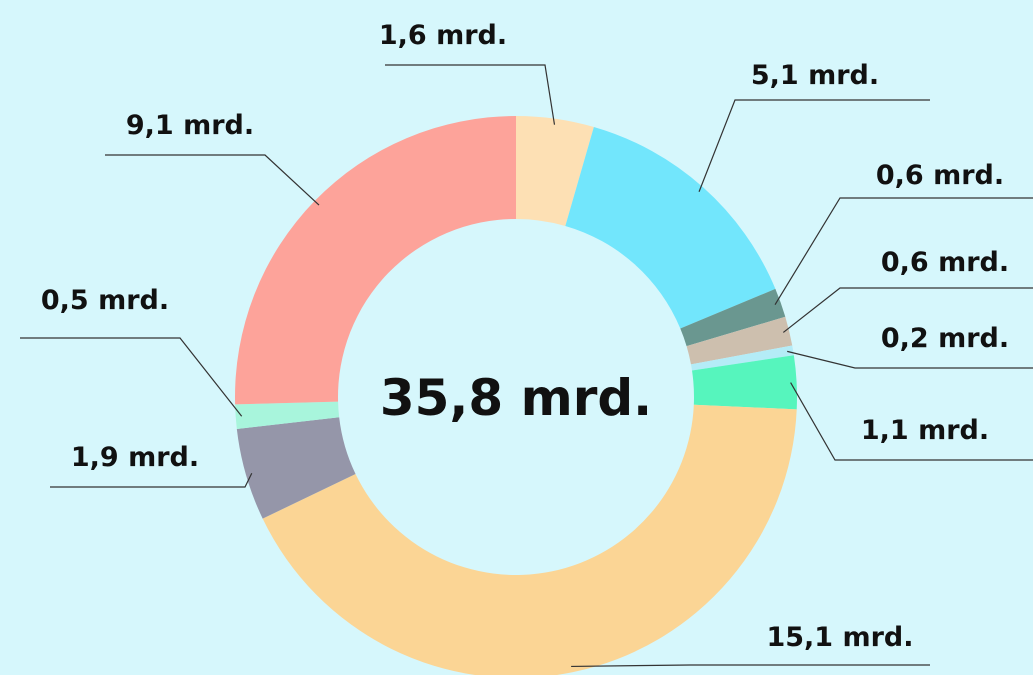 This screenshot has height=675, width=1033. I want to click on value-label: 1,6 mrd., so click(443, 35).